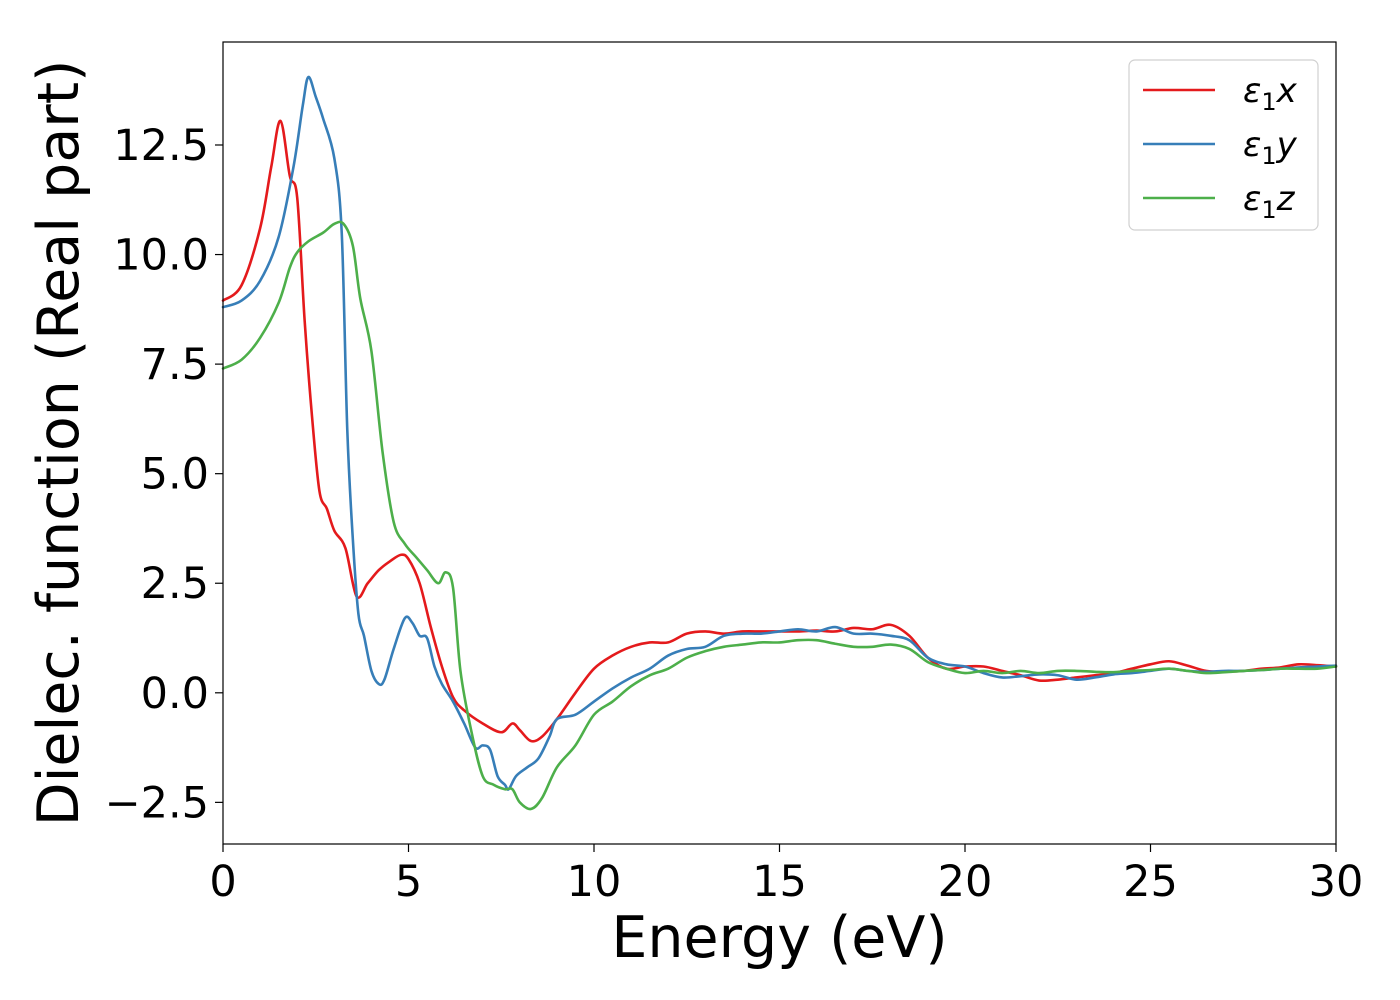  I want to click on legend: ε1x ε1y ε1z, so click(1223, 145).